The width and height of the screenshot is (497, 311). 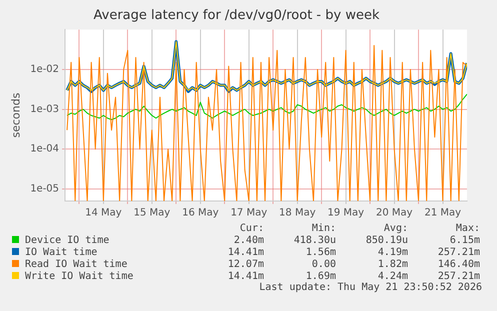 I want to click on x-tick-label: 18 May, so click(x=297, y=213).